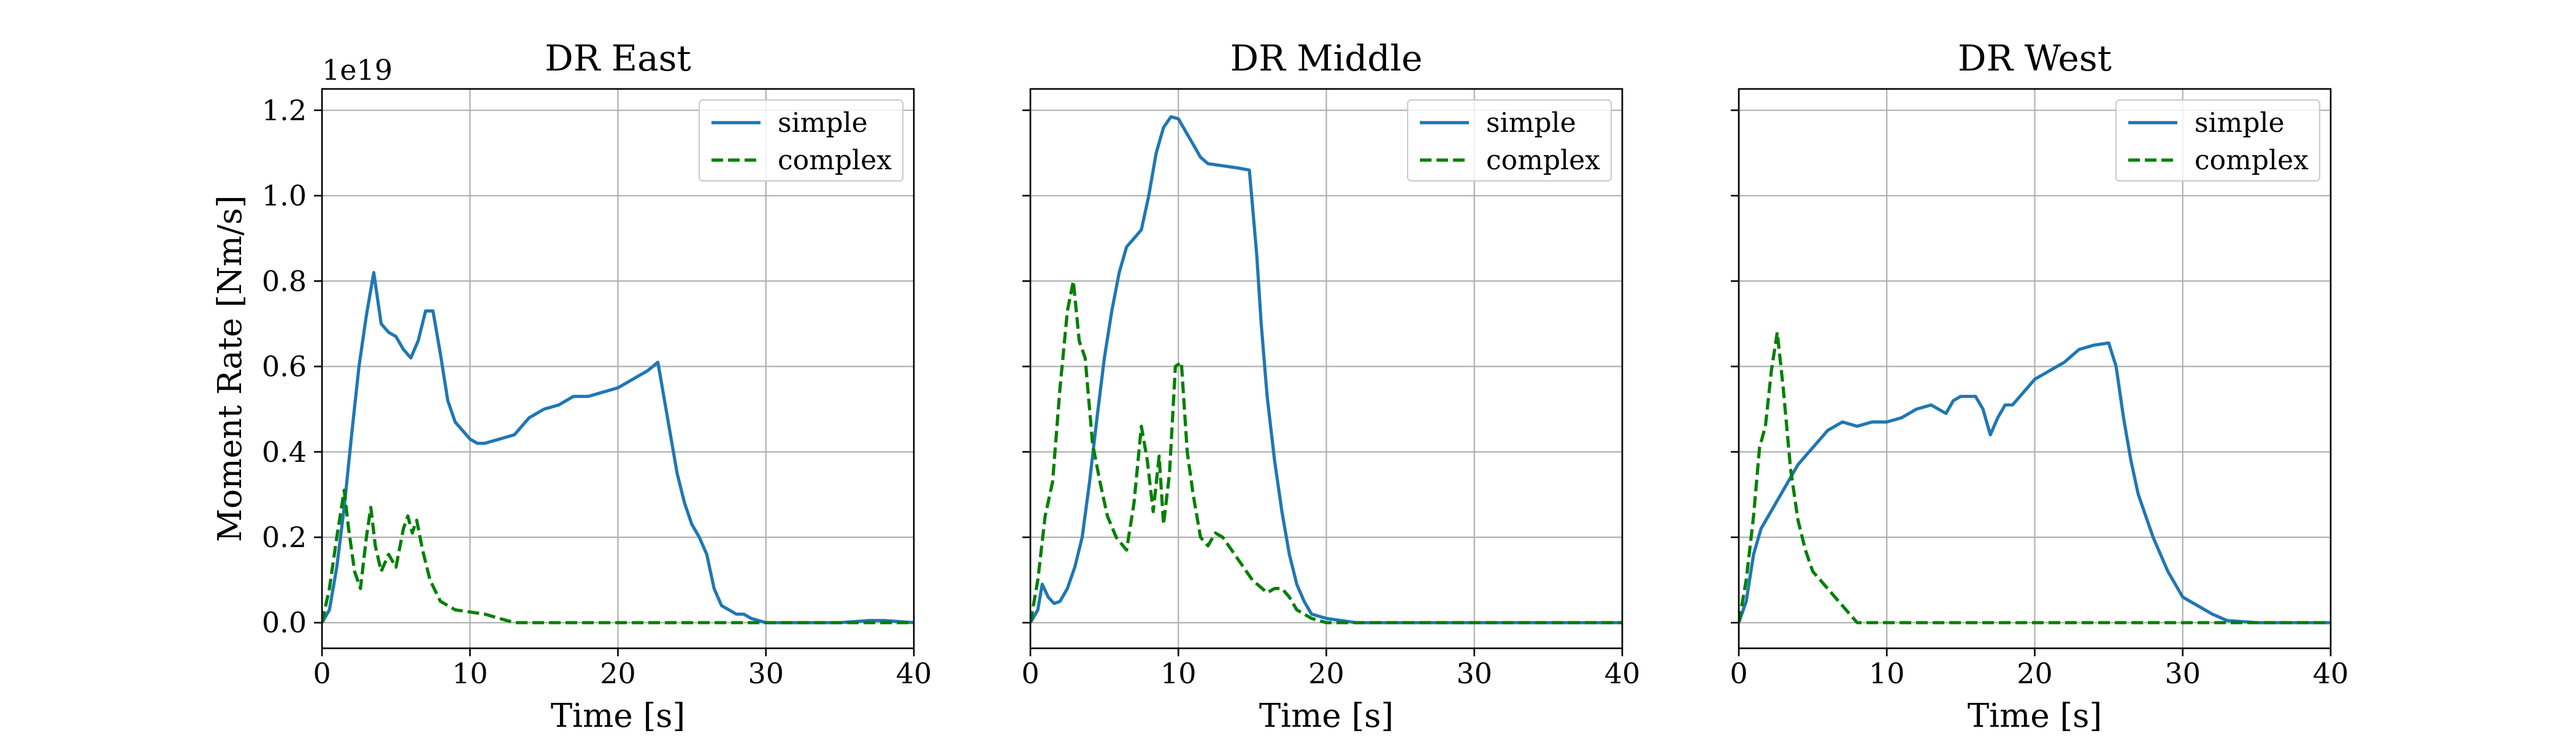 The image size is (2576, 736). I want to click on y-tick-label: 1.0, so click(284, 195).